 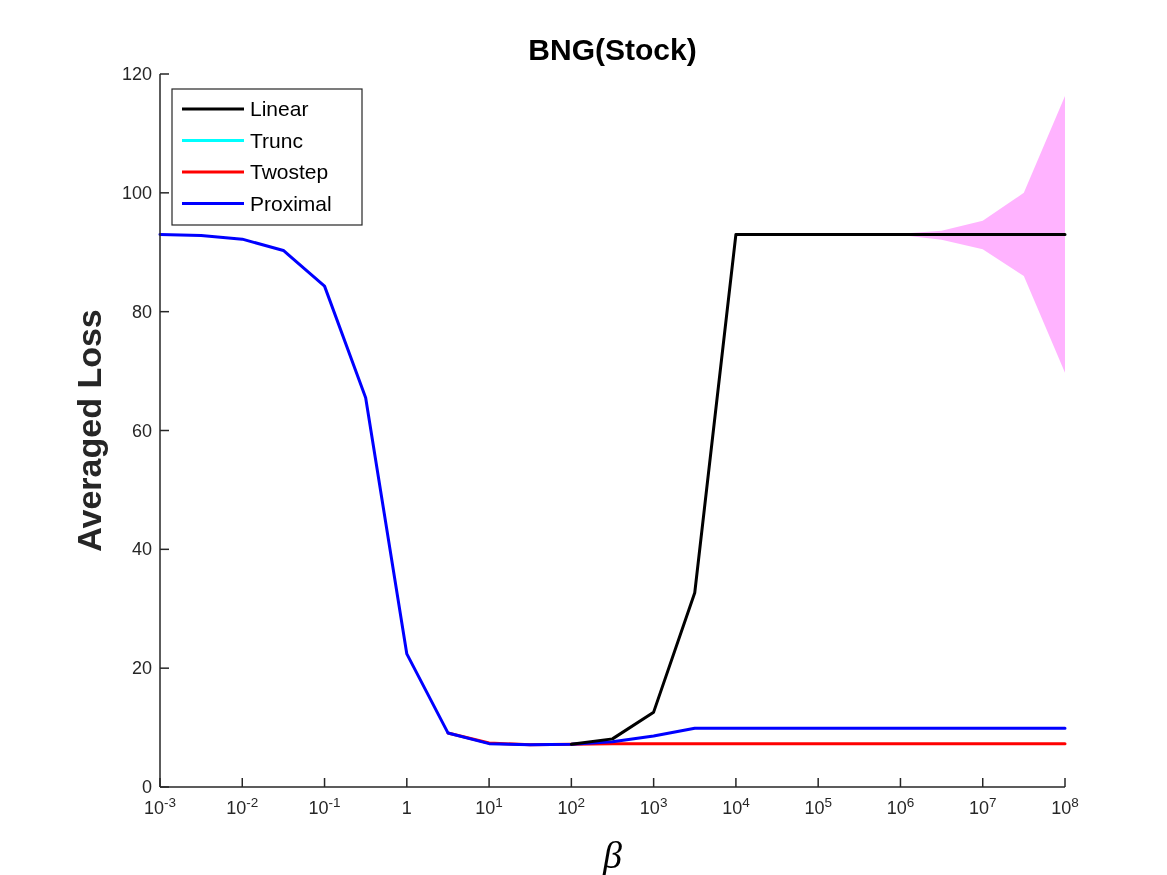 What do you see at coordinates (406, 808) in the screenshot?
I see `x-tick-label: 1` at bounding box center [406, 808].